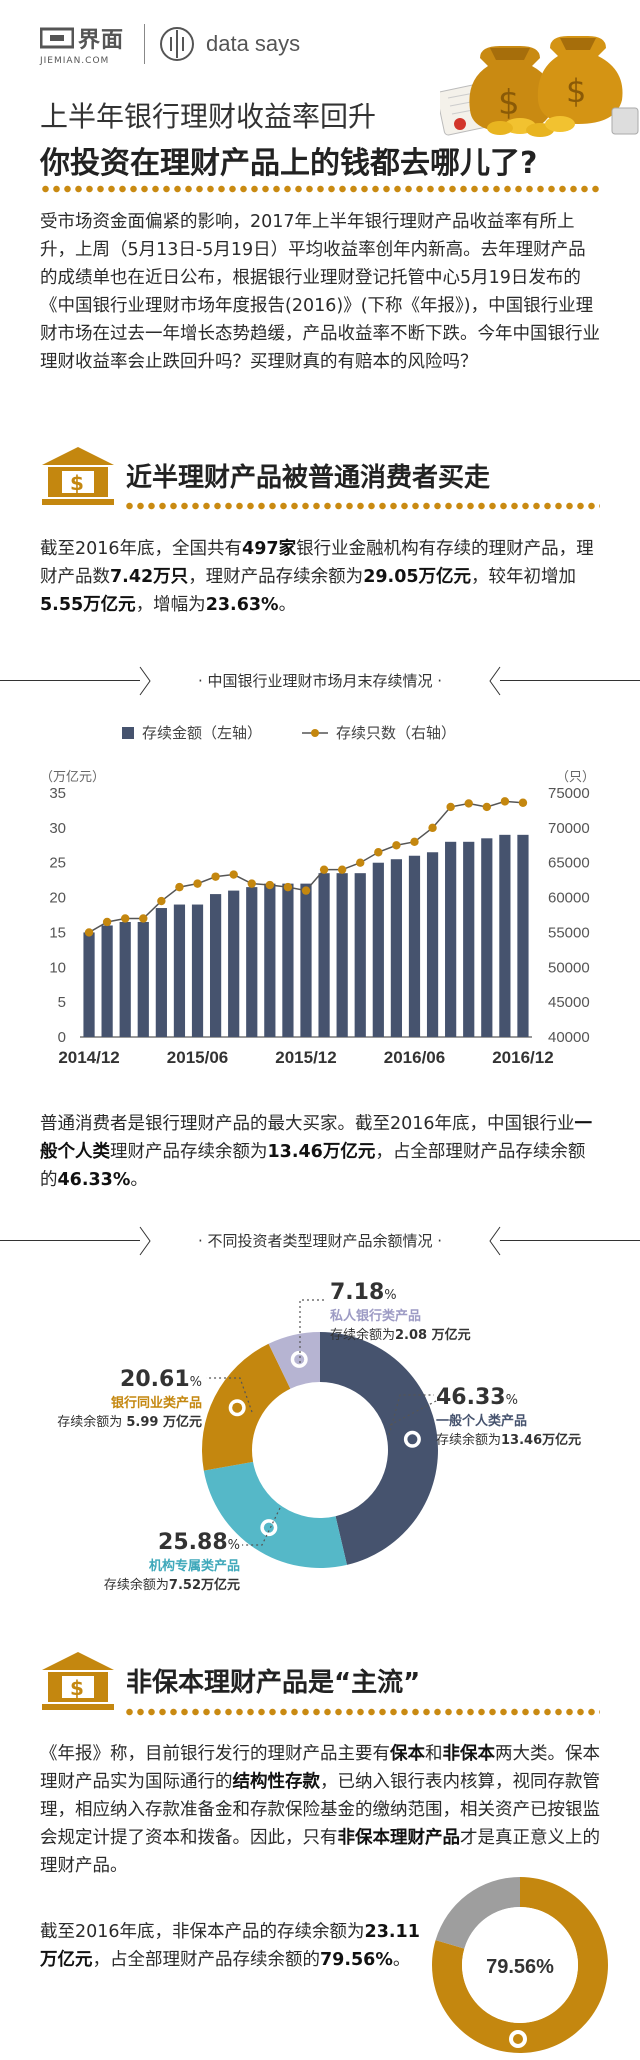 The image size is (640, 2060). Describe the element at coordinates (522, 1057) in the screenshot. I see `x-tick-label: 2016/12` at that location.